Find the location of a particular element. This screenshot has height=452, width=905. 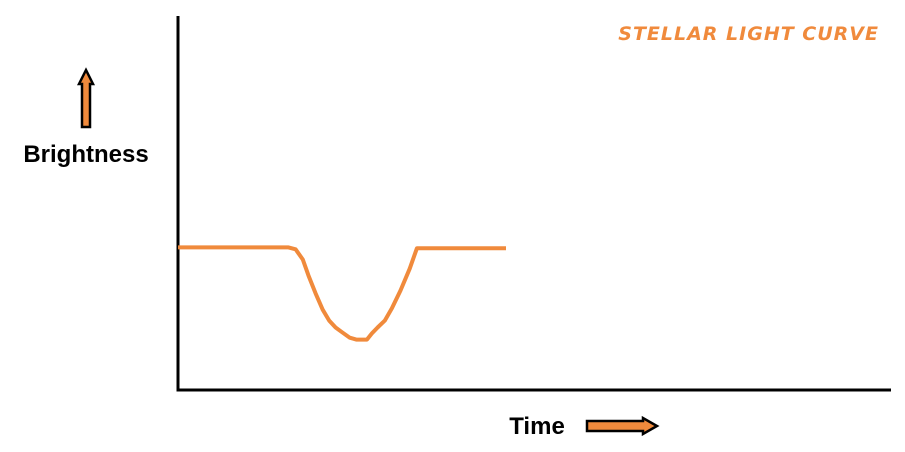

light-curve-series-line is located at coordinates (342, 293).